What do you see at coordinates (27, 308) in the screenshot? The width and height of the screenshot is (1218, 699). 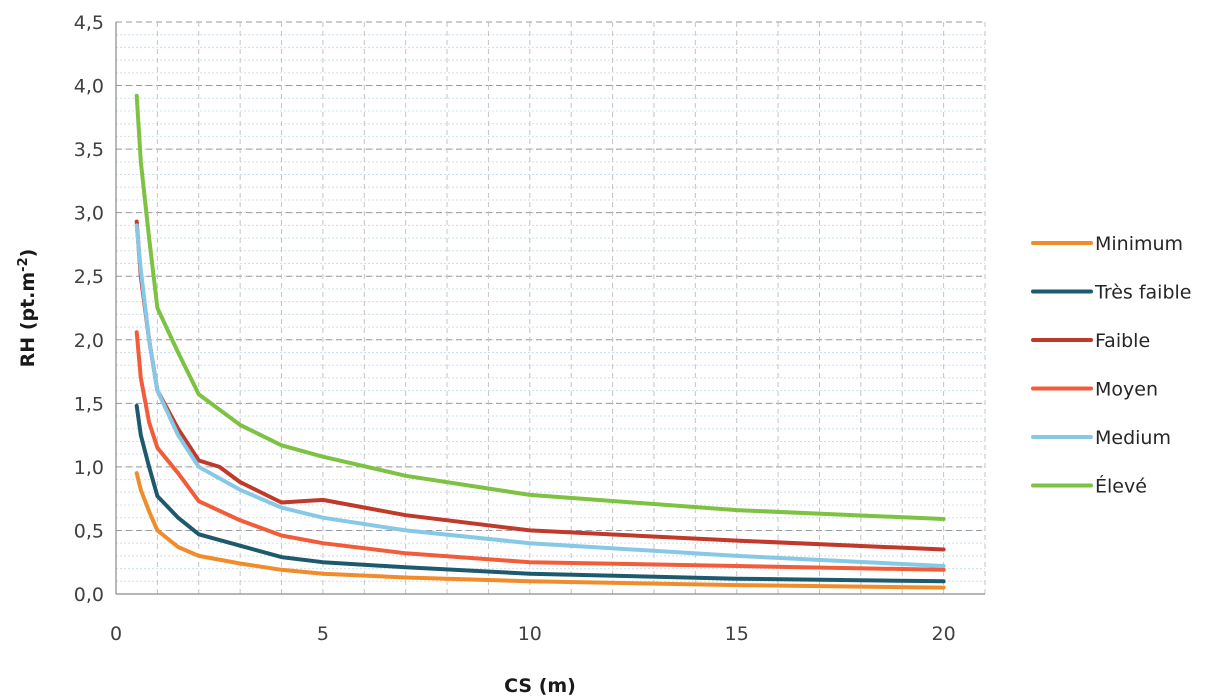 I see `y-axis-title: RH (pt.m-2)` at bounding box center [27, 308].